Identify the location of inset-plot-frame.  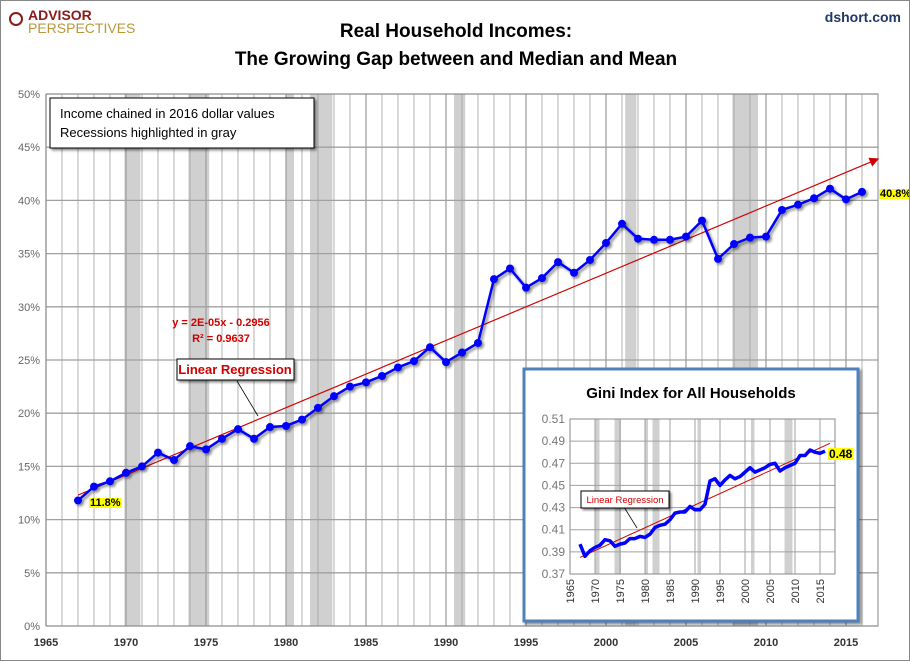
(702, 496).